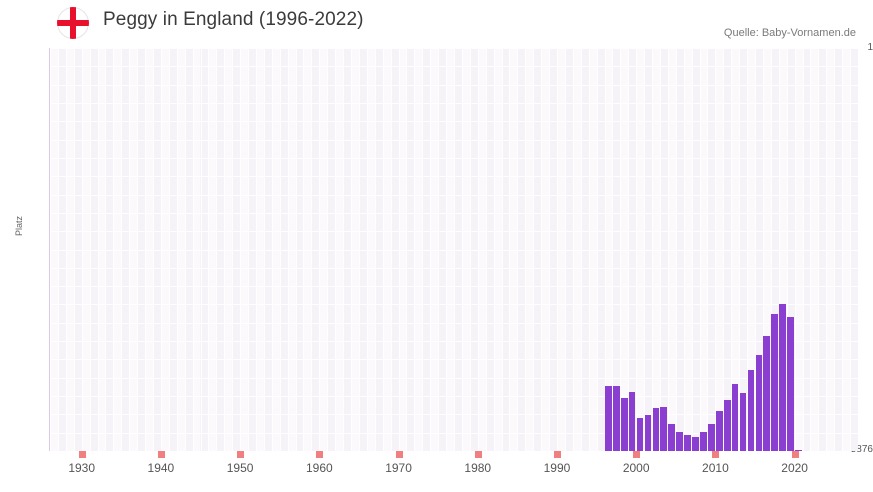 Image resolution: width=873 pixels, height=492 pixels. What do you see at coordinates (715, 468) in the screenshot?
I see `x-tick-label: 2010` at bounding box center [715, 468].